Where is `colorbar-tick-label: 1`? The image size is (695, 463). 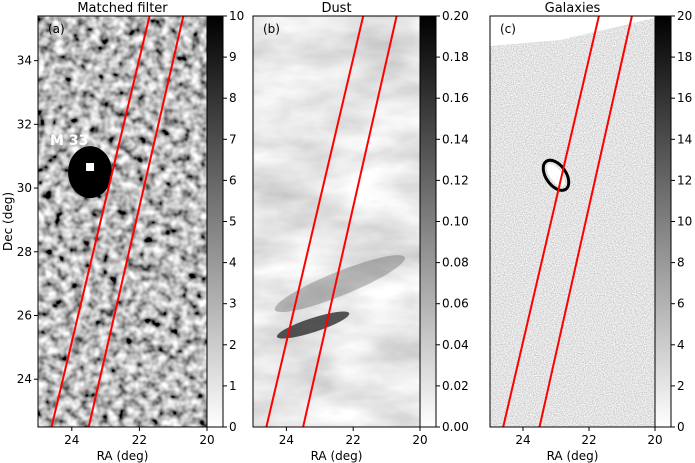
colorbar-tick-label: 1 is located at coordinates (233, 386).